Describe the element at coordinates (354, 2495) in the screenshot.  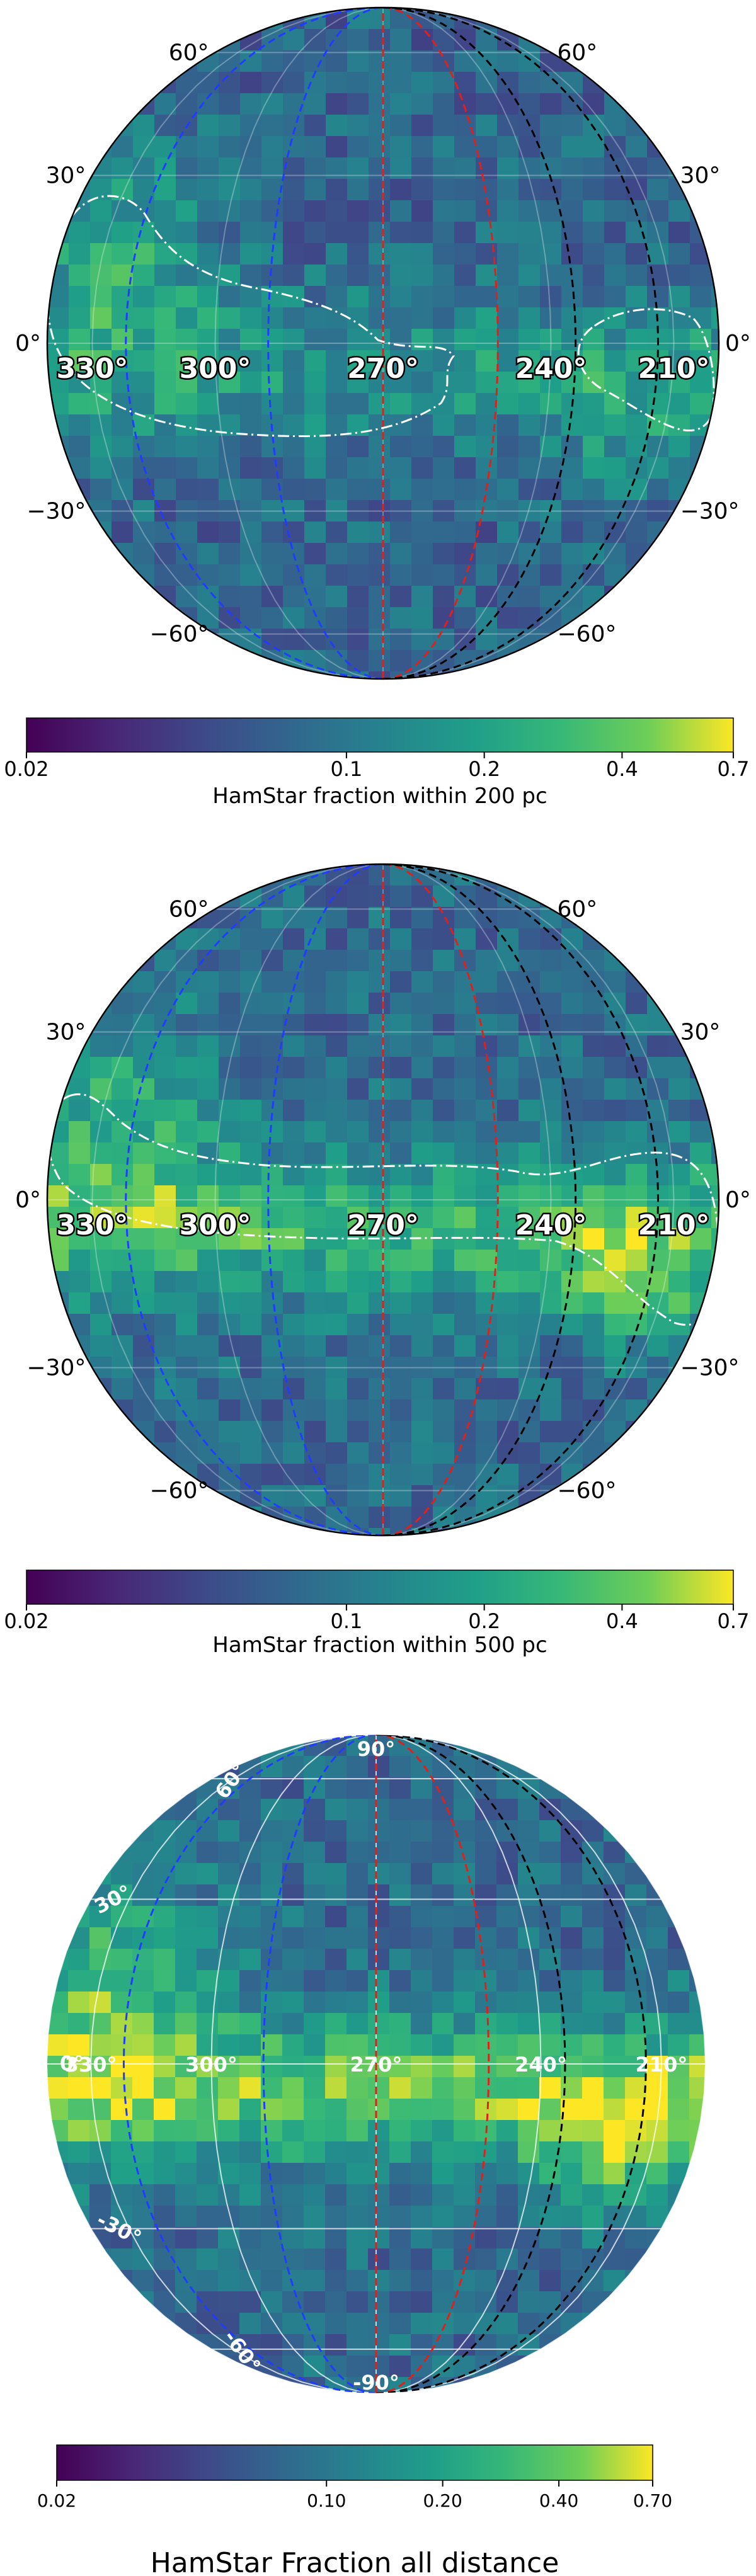
I see `colorbar-ticks: 0.02 0.10 0.20 0.40 0.70` at that location.